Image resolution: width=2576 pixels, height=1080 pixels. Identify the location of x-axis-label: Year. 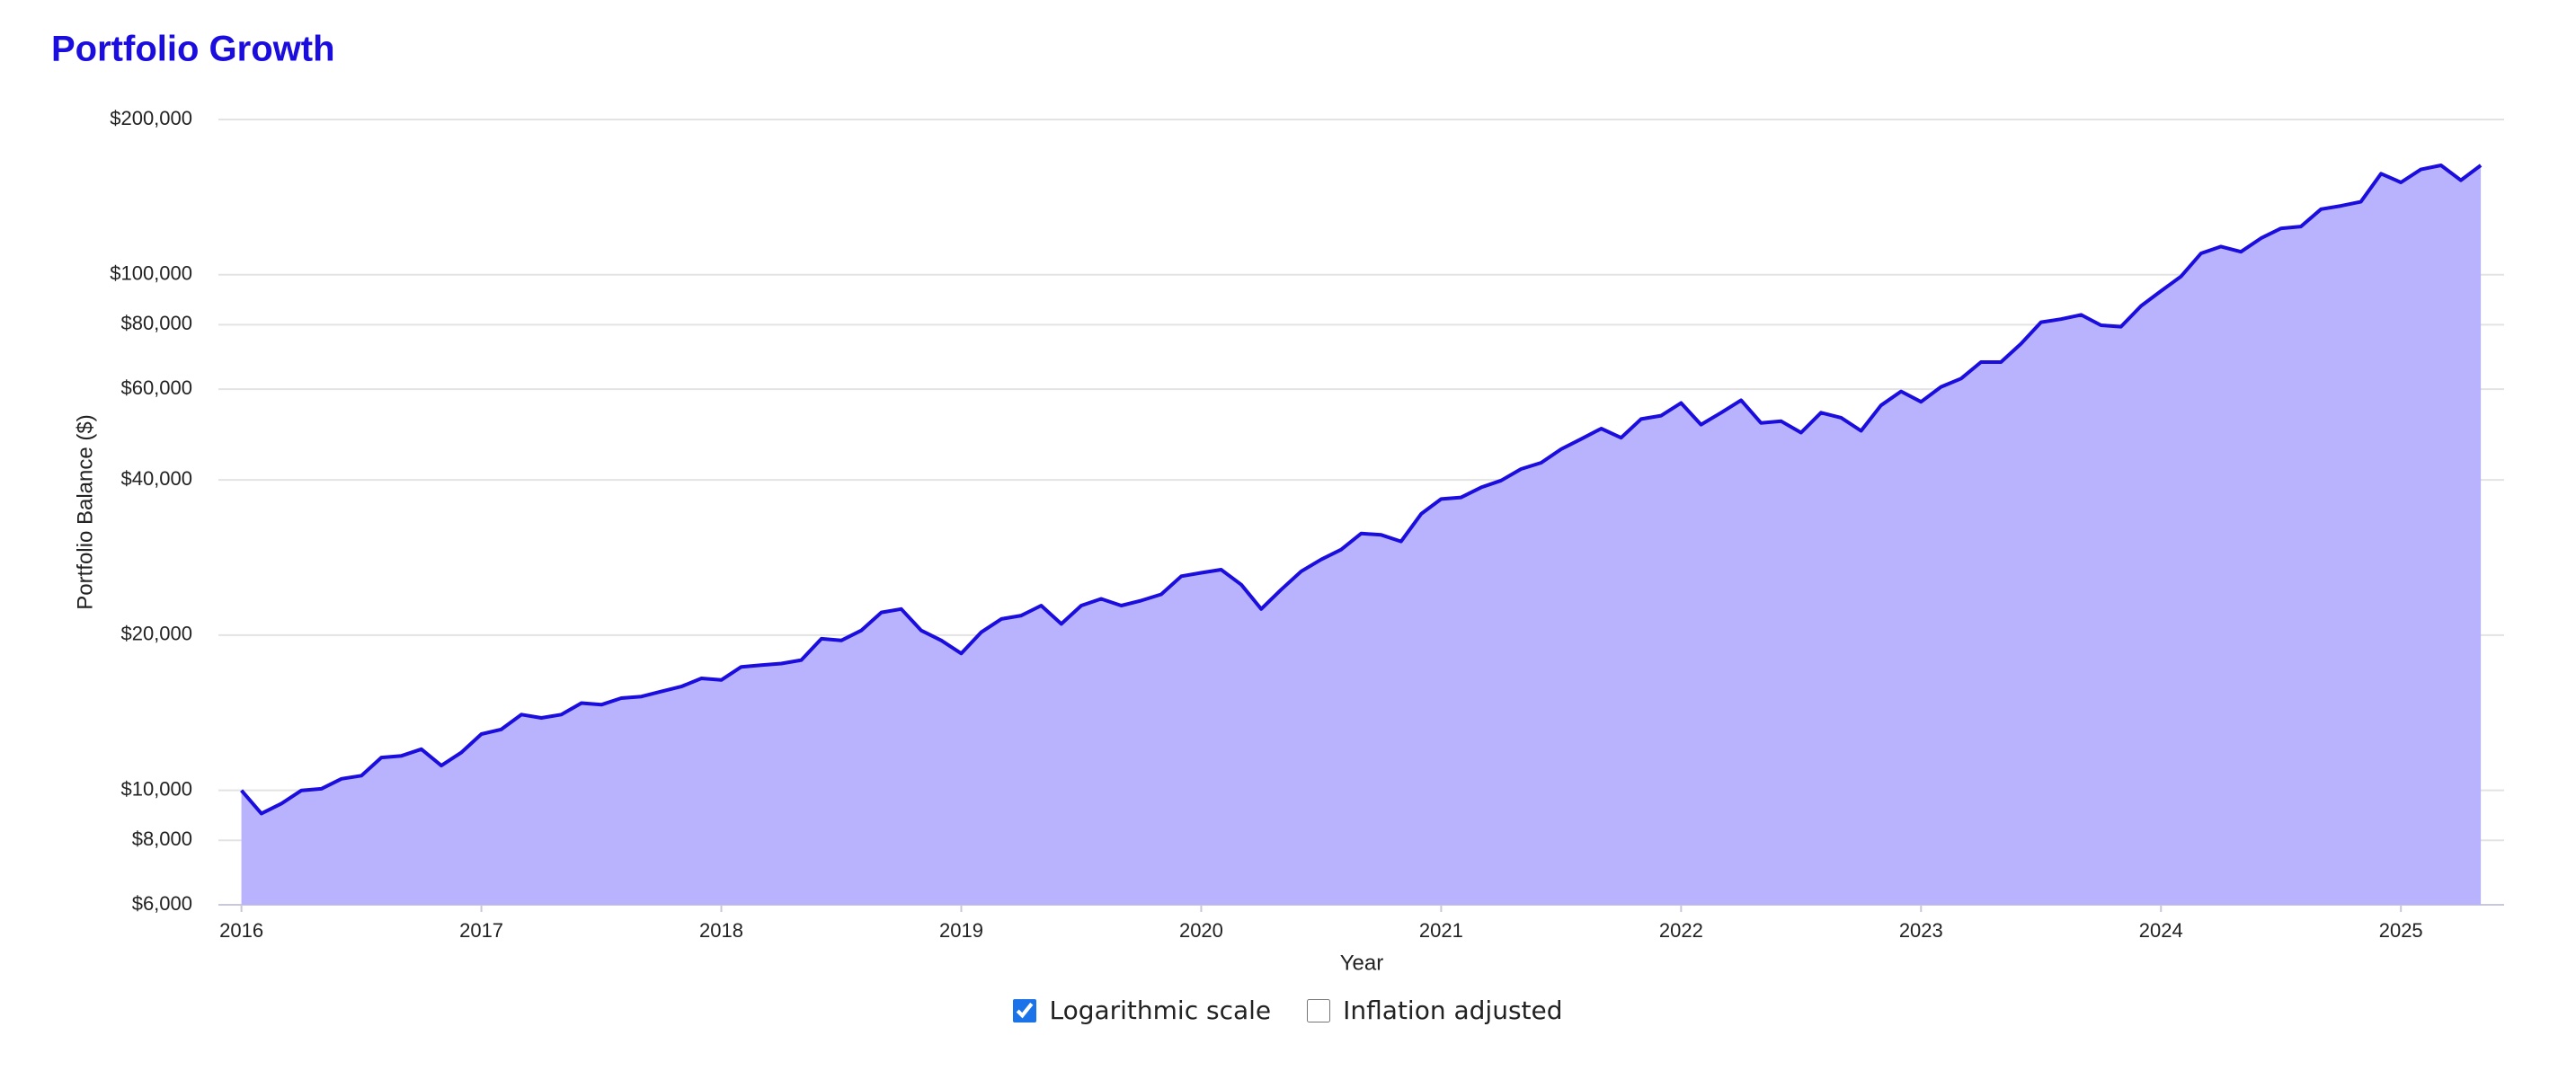
(1362, 963).